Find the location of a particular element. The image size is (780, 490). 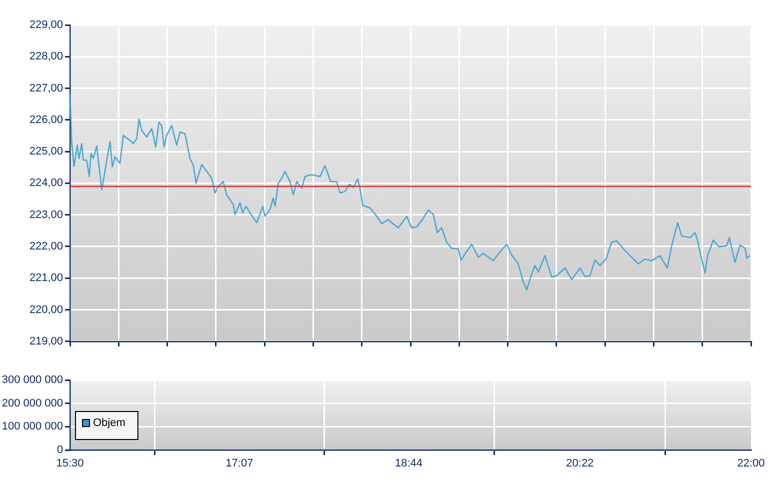

y-tick-label: 229,00 is located at coordinates (46, 25).